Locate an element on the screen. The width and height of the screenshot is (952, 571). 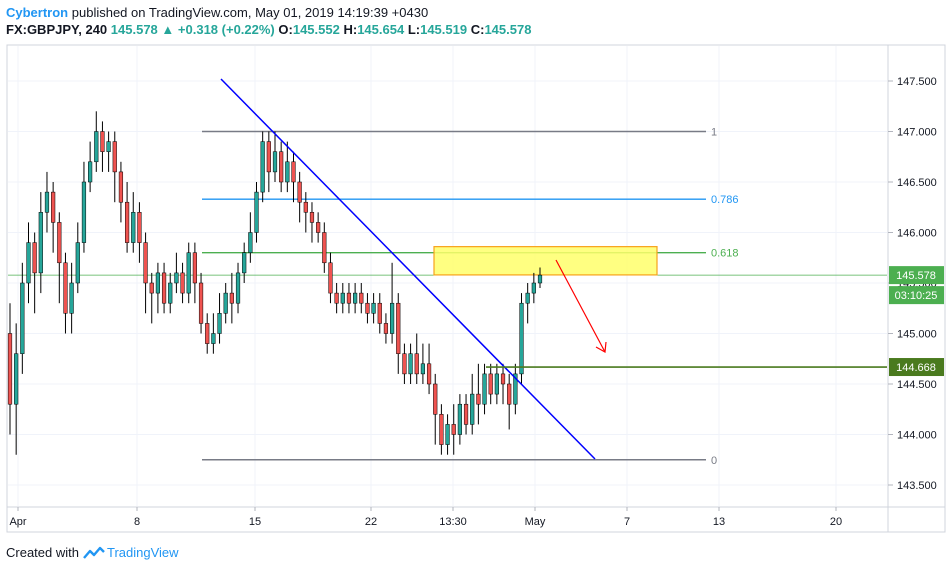
time-tick-label: May is located at coordinates (535, 522).